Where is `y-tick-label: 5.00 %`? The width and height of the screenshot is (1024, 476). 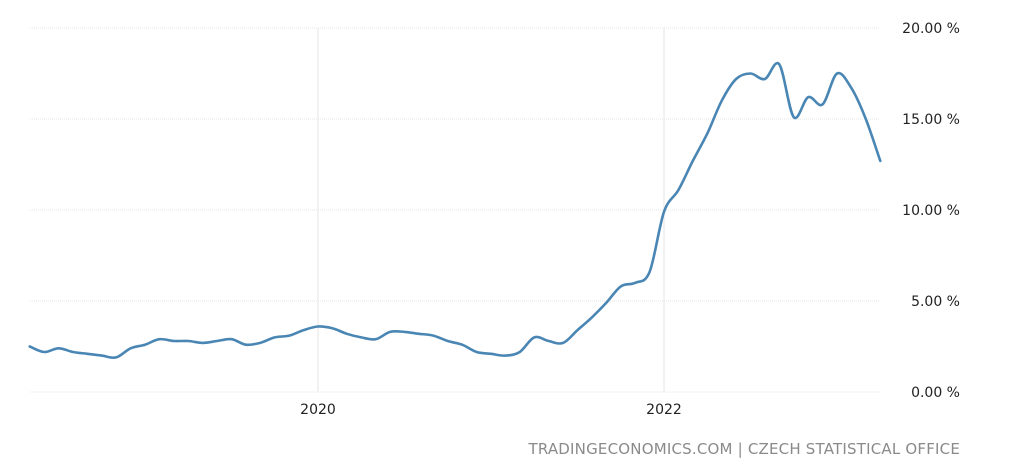
y-tick-label: 5.00 % is located at coordinates (935, 302).